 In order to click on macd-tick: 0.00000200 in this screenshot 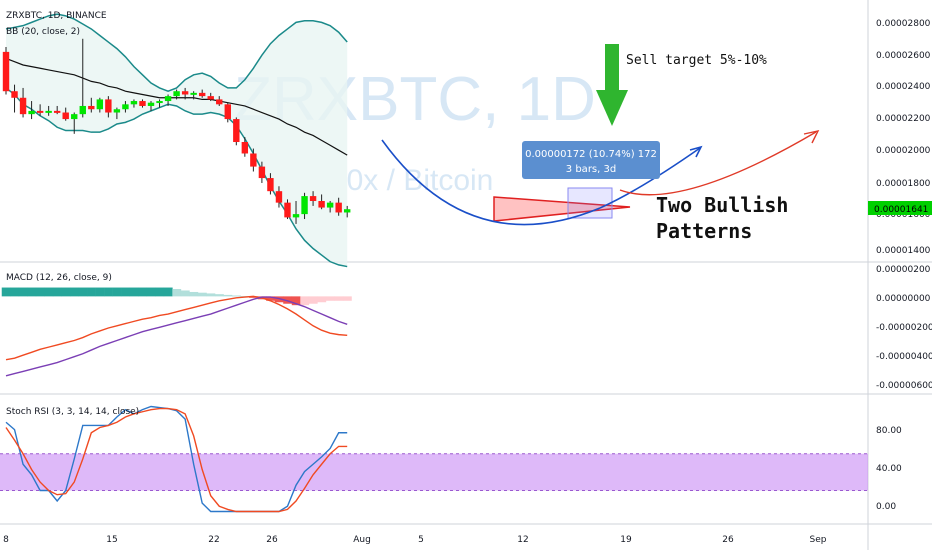, I will do `click(903, 270)`.